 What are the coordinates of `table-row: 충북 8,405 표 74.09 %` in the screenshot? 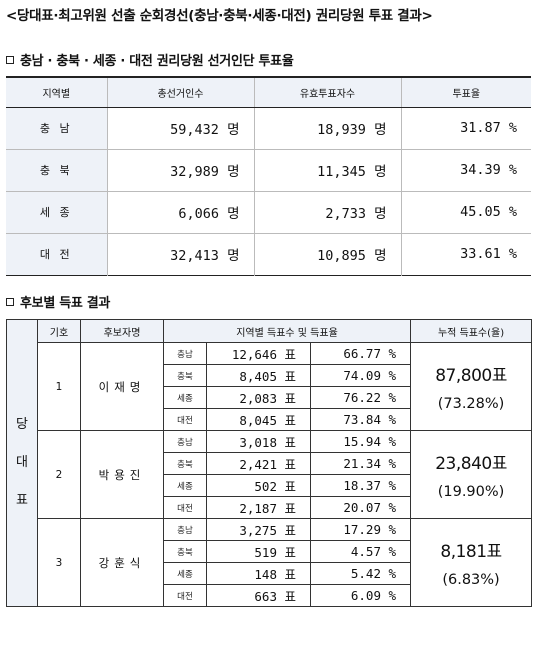 It's located at (269, 375).